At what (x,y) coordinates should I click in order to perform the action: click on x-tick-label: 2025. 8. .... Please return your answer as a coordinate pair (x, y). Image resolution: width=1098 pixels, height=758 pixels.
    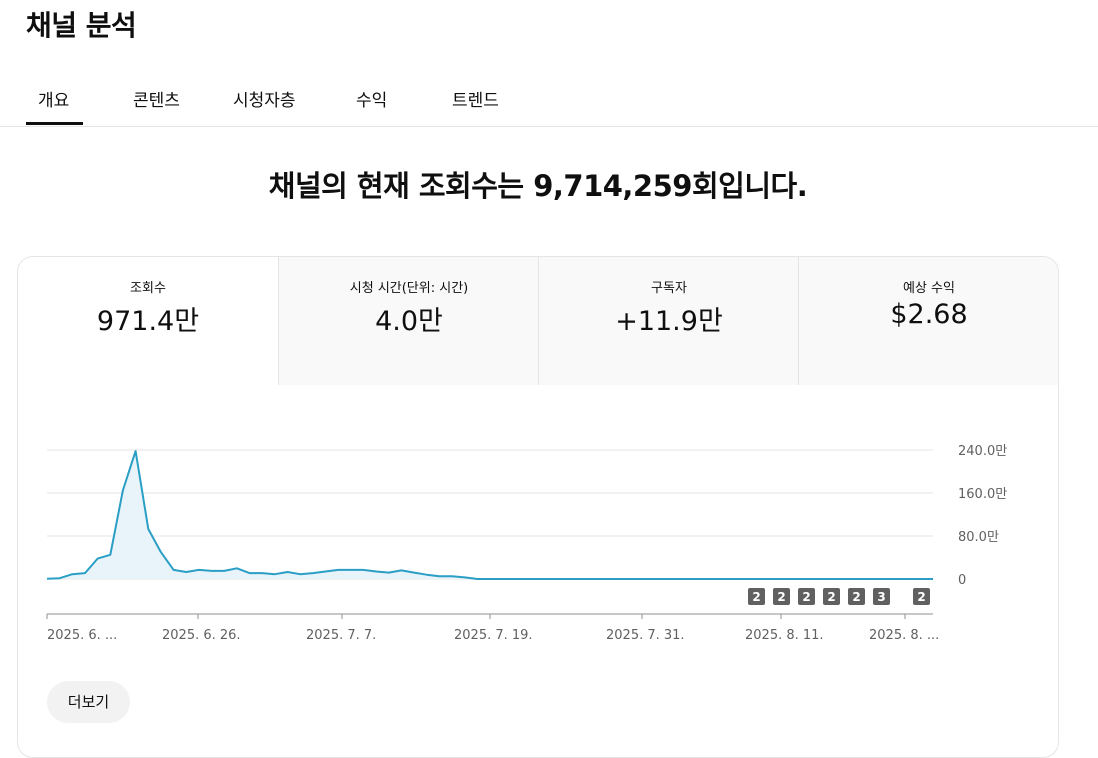
    Looking at the image, I should click on (904, 635).